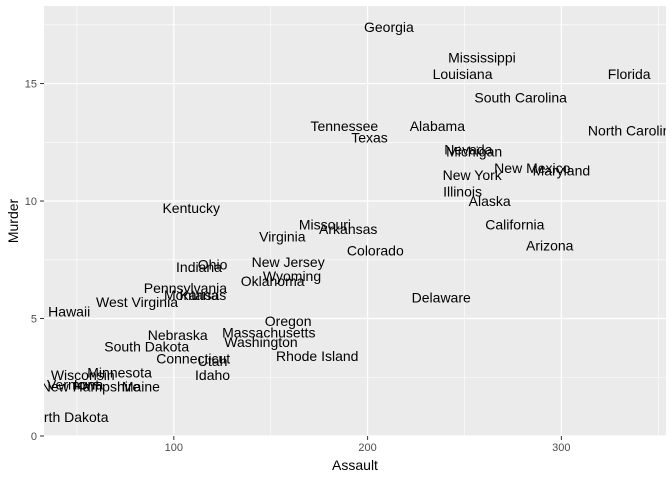 This screenshot has height=480, width=672. What do you see at coordinates (532, 168) in the screenshot?
I see `point-label: New Mexico` at bounding box center [532, 168].